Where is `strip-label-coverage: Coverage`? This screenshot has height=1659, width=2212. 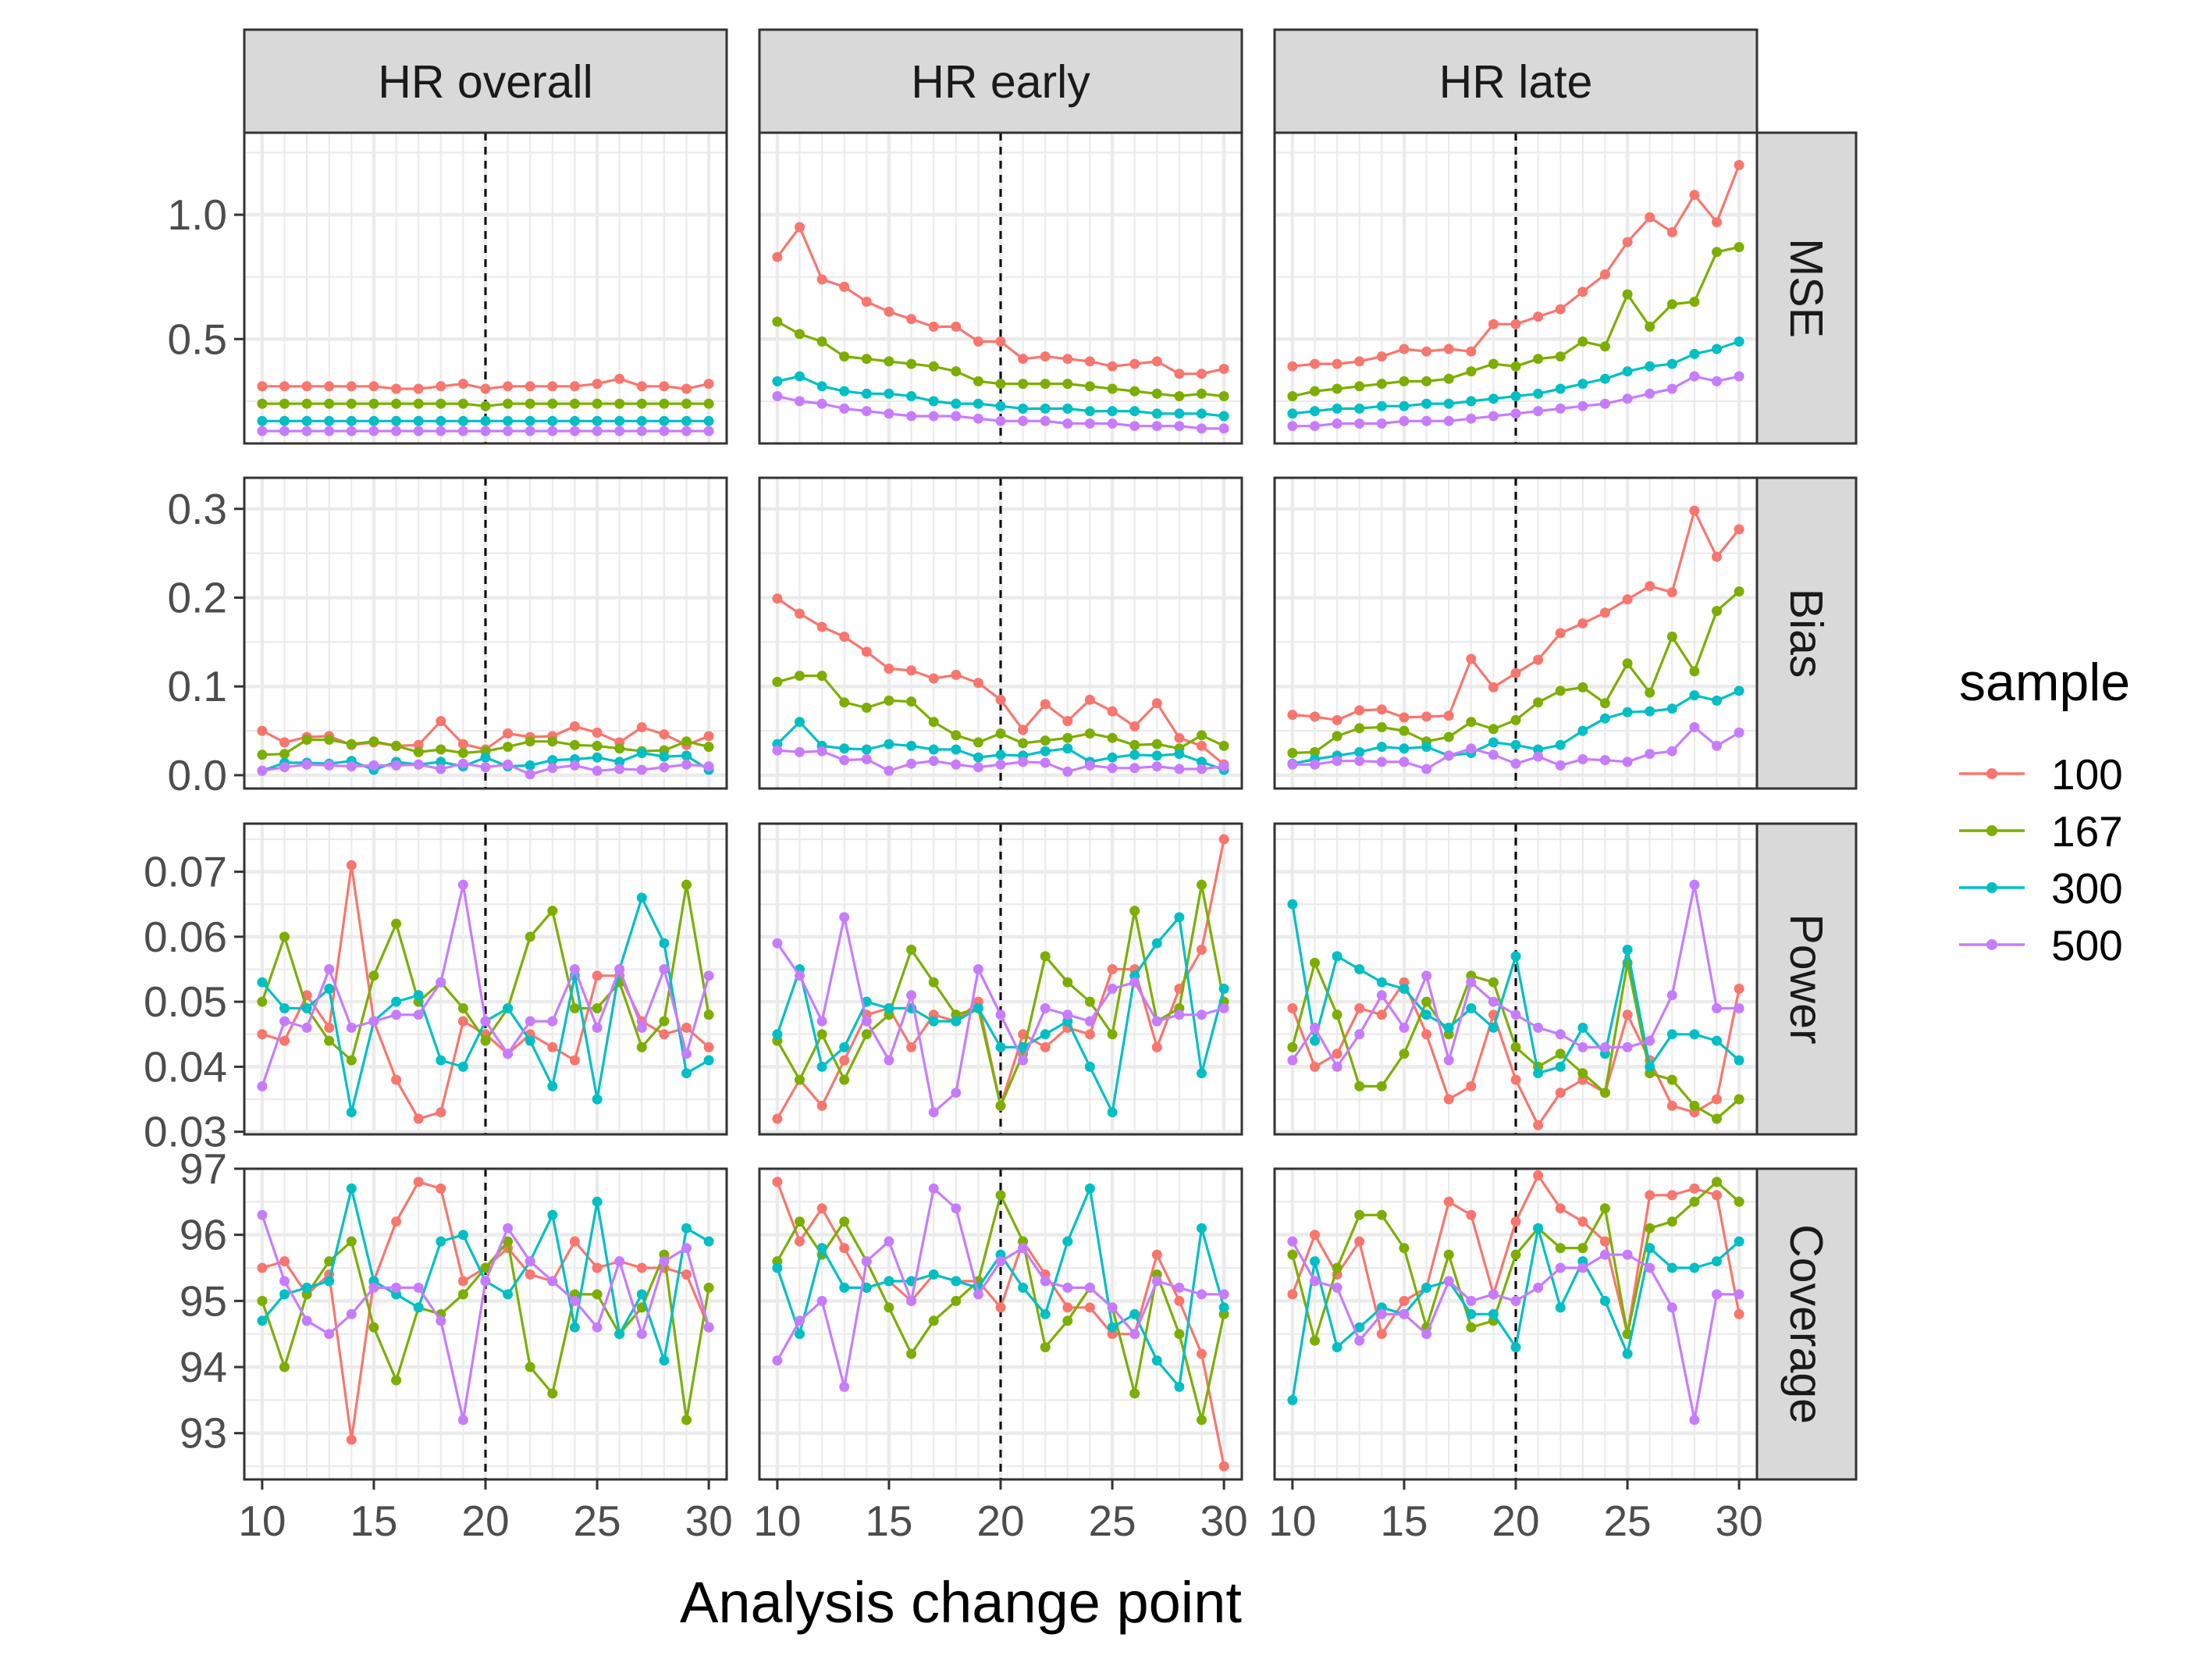
strip-label-coverage: Coverage is located at coordinates (1806, 1324).